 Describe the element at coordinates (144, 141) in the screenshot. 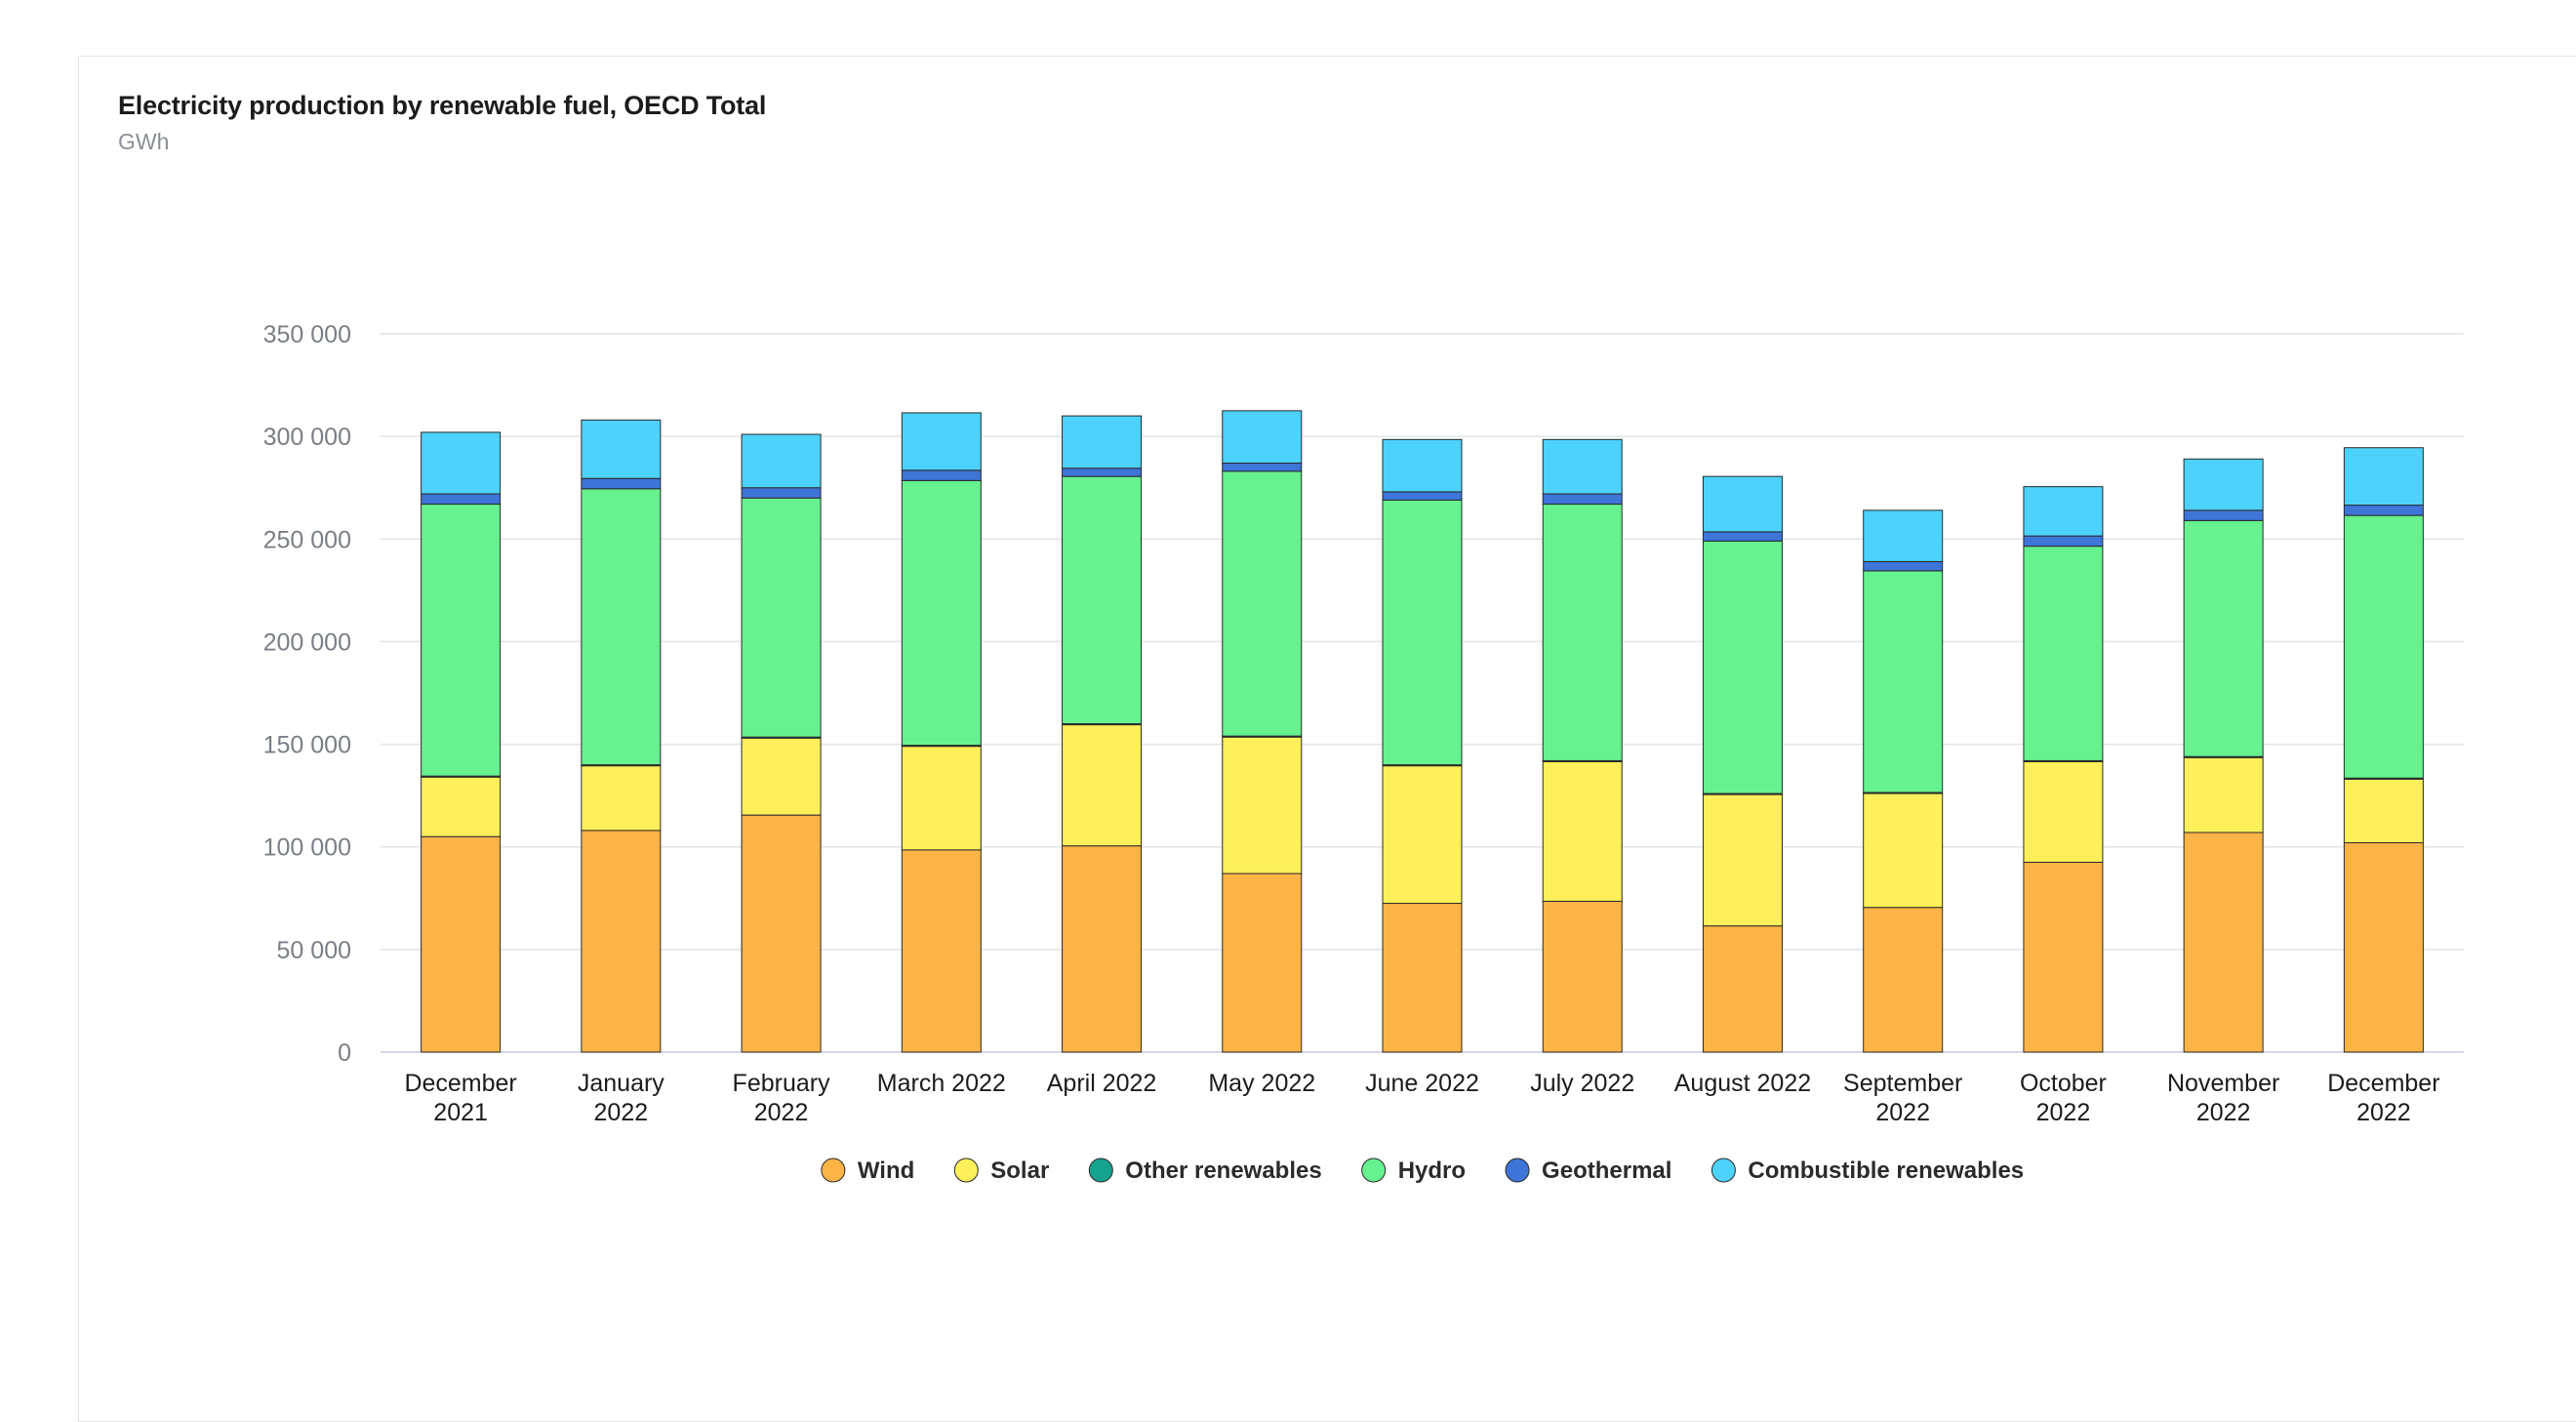

I see `chart-unit: GWh` at that location.